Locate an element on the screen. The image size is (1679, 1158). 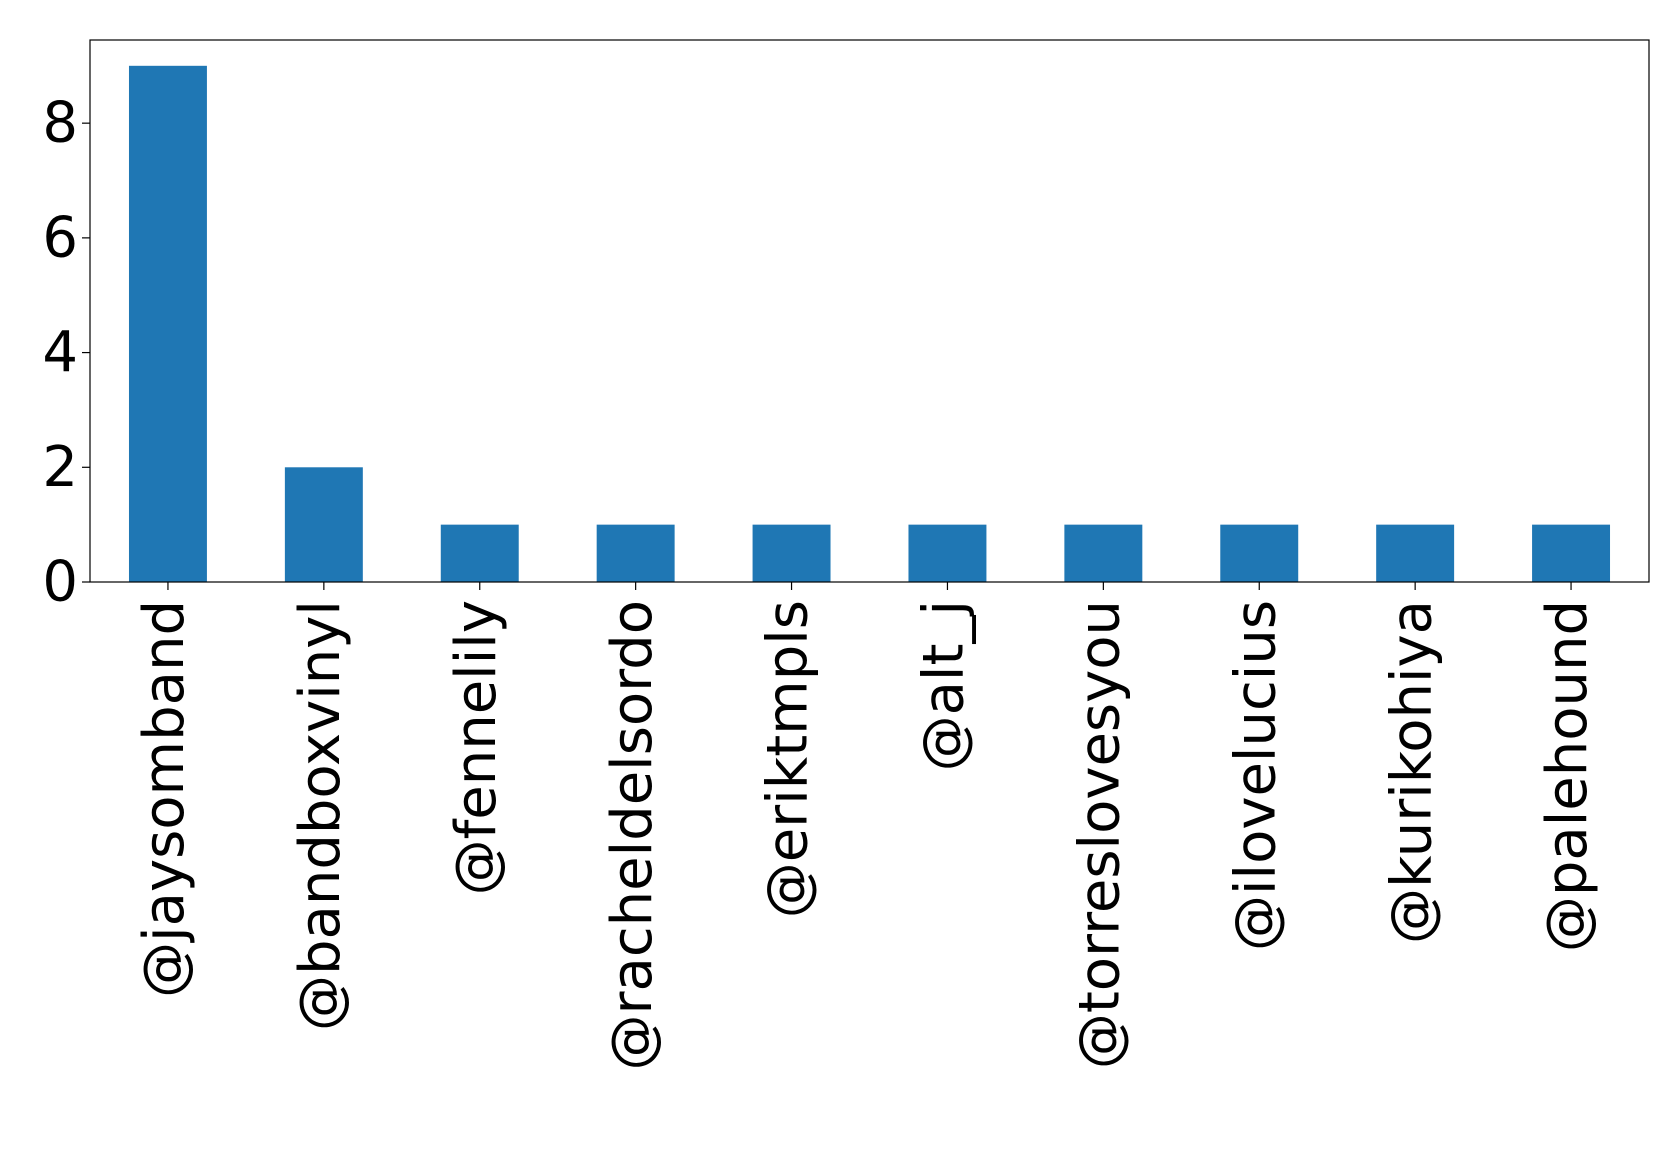
bar-bandboxvinyl is located at coordinates (323, 524).